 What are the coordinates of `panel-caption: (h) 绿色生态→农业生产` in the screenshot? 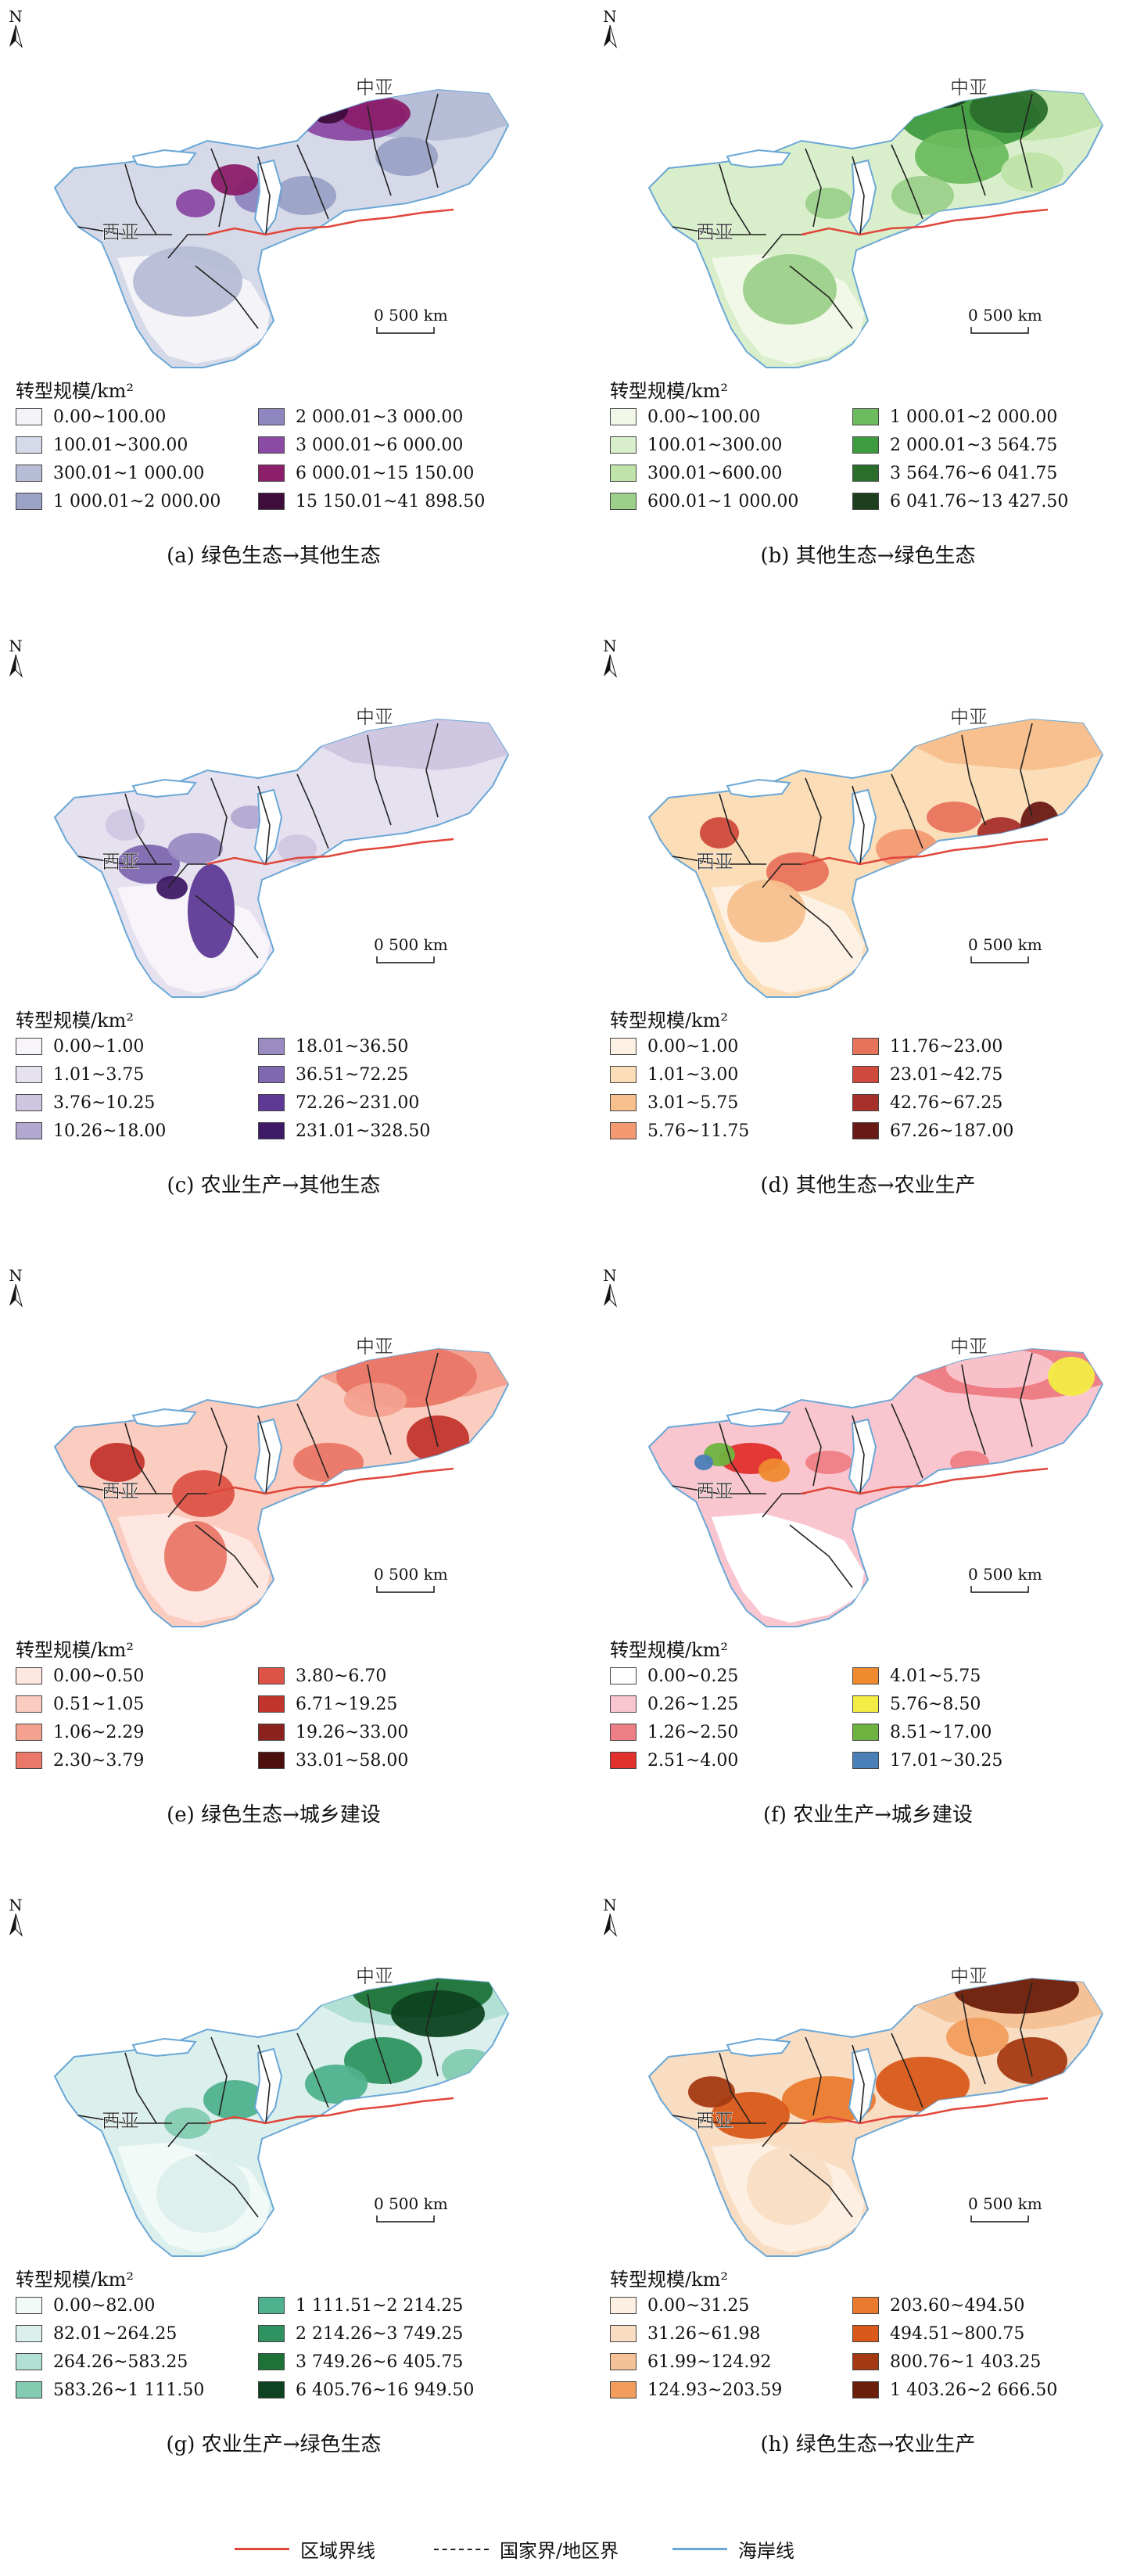 It's located at (868, 2444).